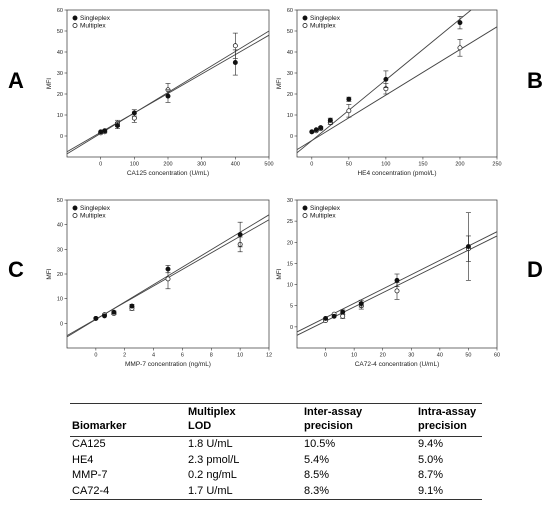 The width and height of the screenshot is (550, 515). I want to click on x-axis-title: MMP-7 concentration (ng/mL), so click(168, 364).